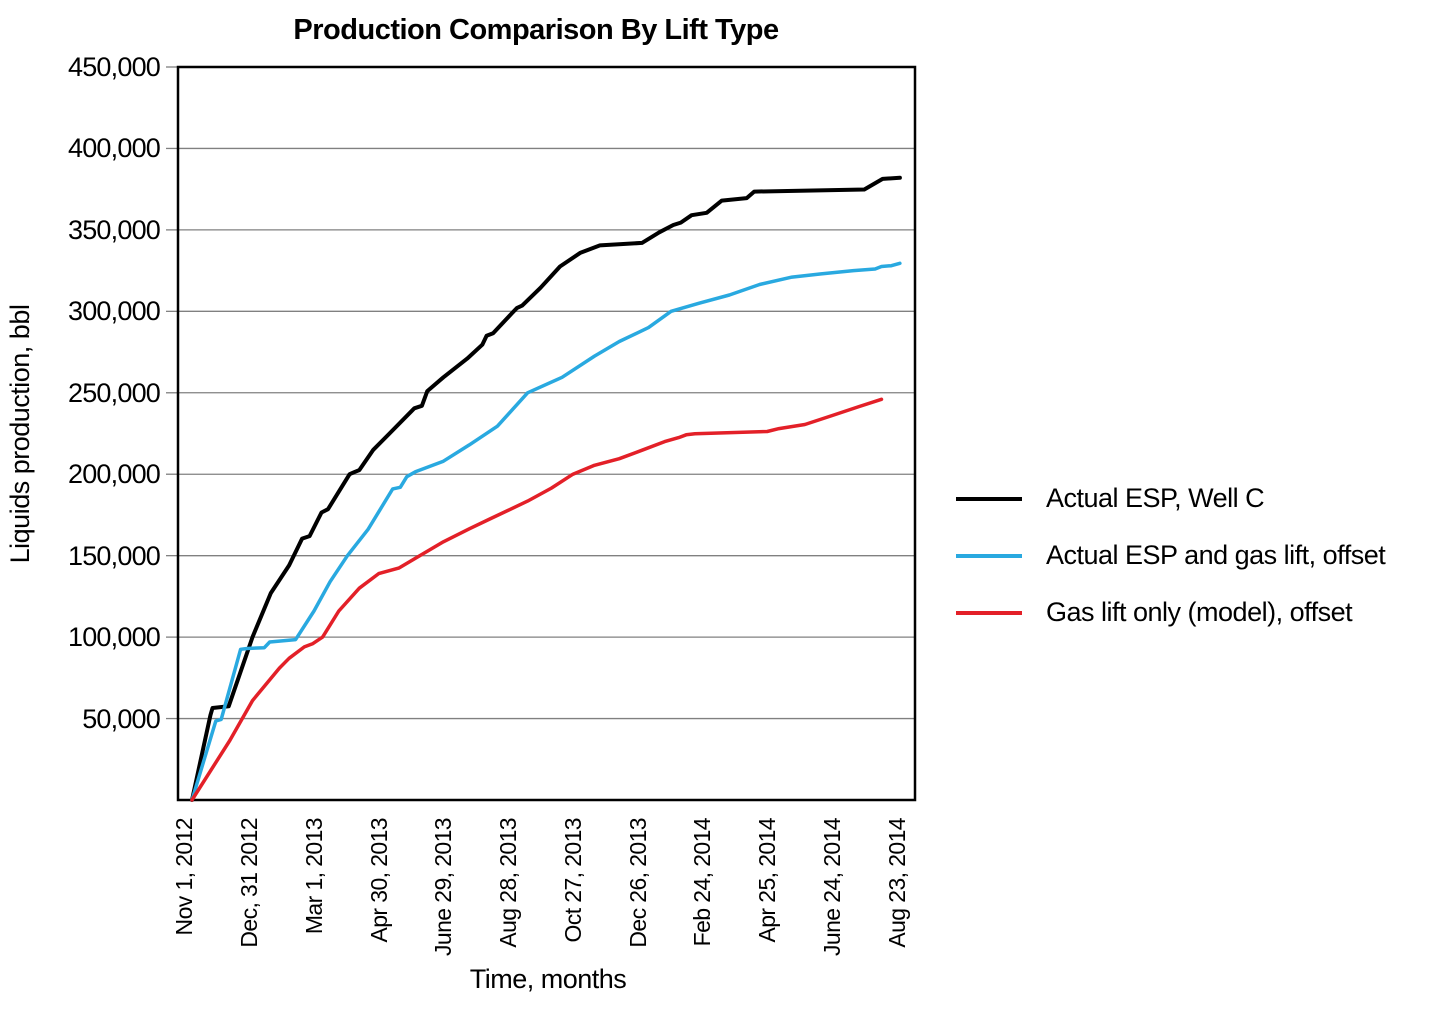 This screenshot has width=1442, height=1016. I want to click on y-tick-label: 150,000, so click(114, 555).